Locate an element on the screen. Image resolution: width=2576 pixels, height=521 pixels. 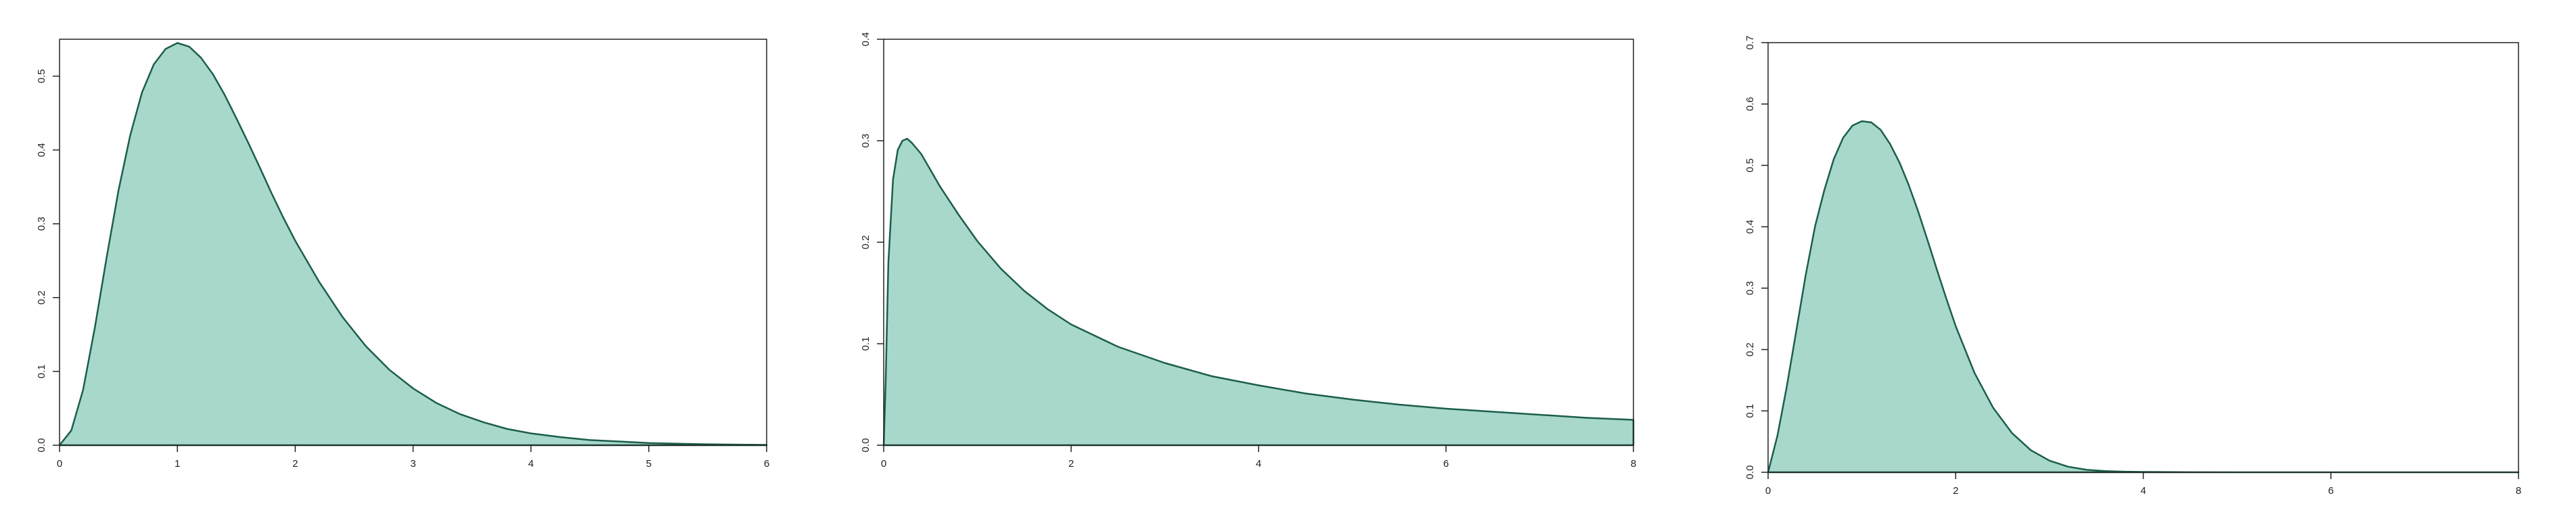
y-tick-label-3: 0.7 is located at coordinates (1750, 43).